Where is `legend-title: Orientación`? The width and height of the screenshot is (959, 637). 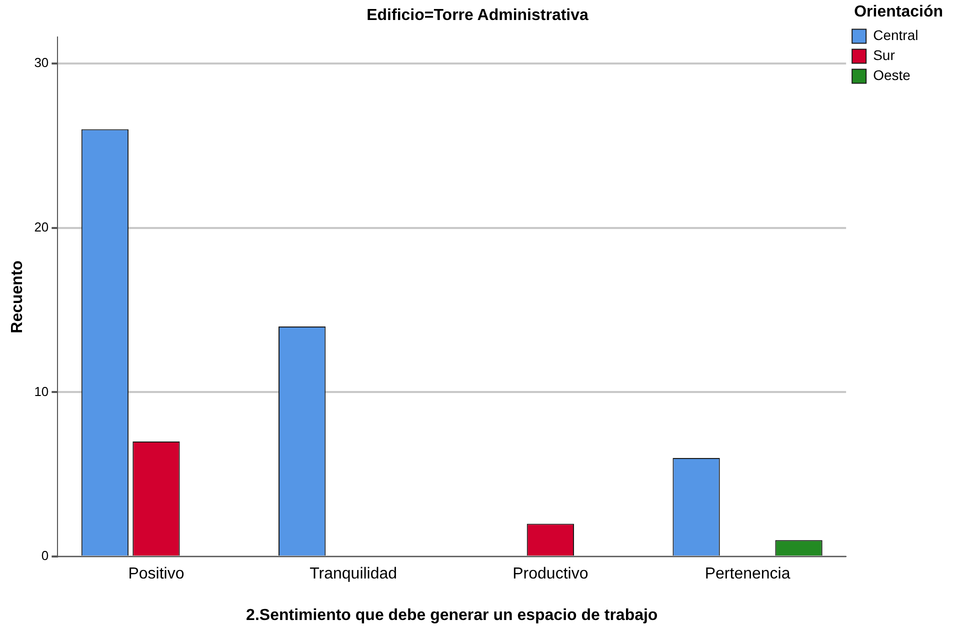
legend-title: Orientación is located at coordinates (898, 11).